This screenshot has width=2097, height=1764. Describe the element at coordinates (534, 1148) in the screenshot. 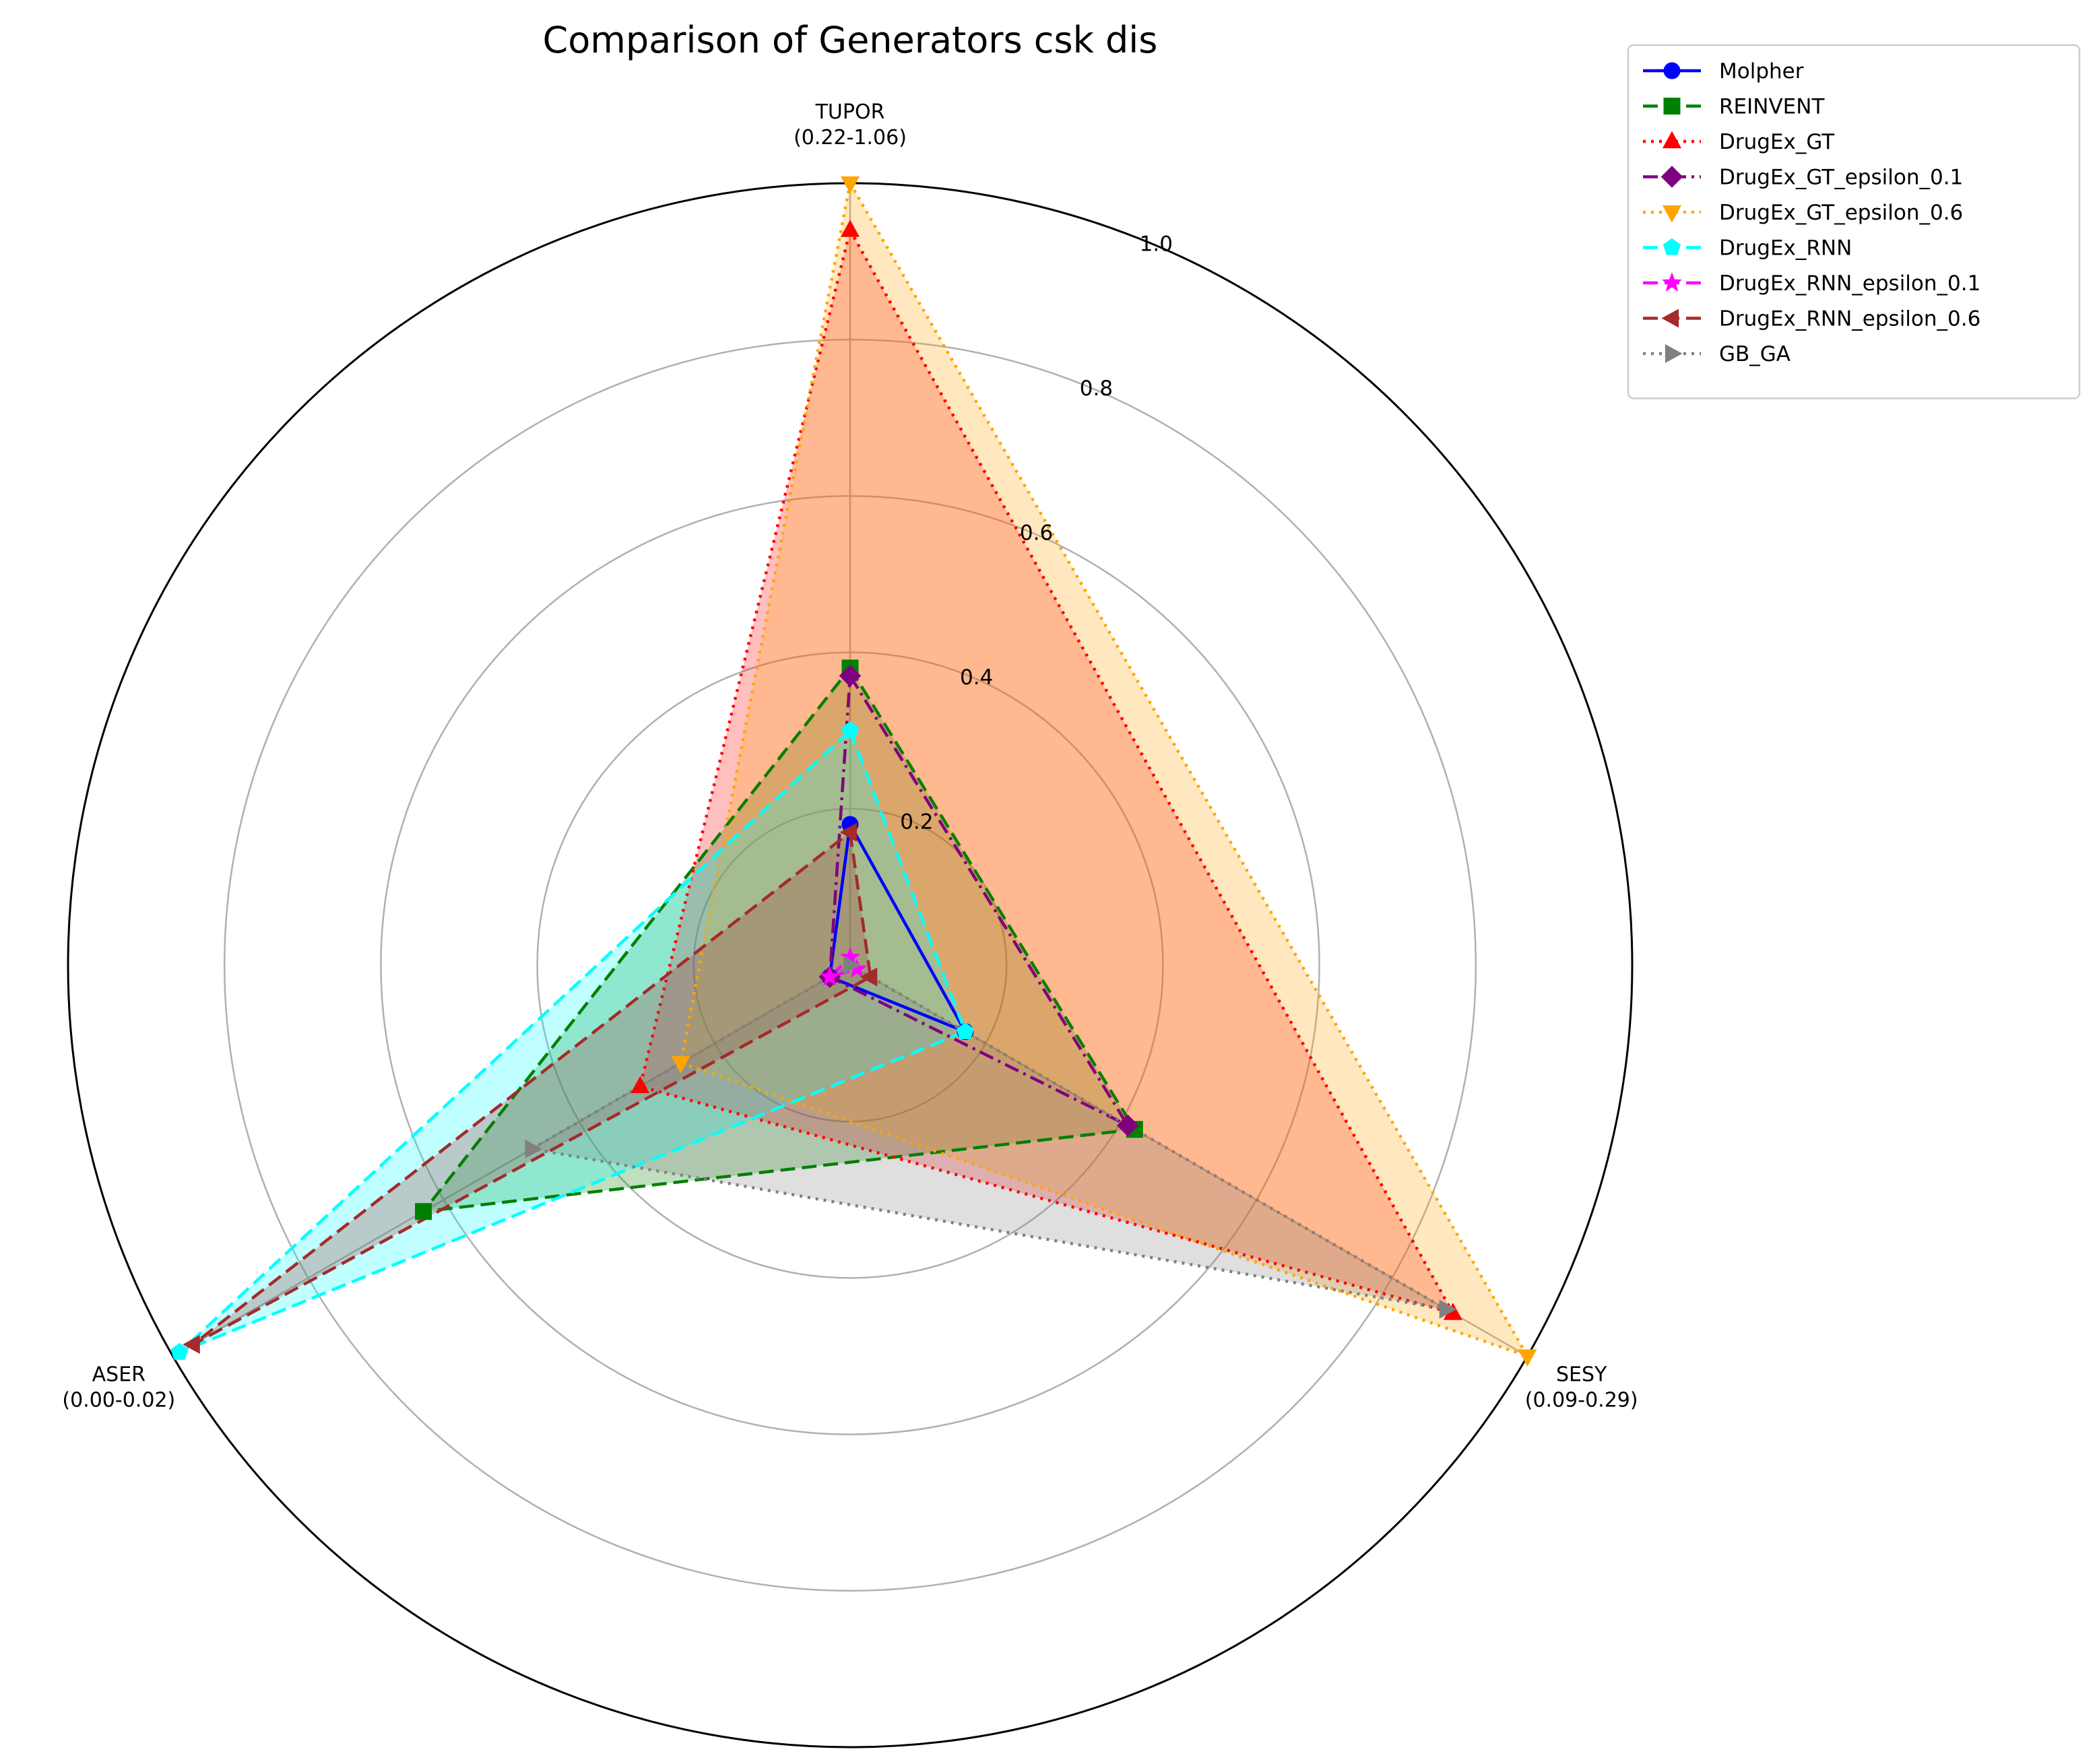

I see `series-point-gb-ga-aser` at that location.